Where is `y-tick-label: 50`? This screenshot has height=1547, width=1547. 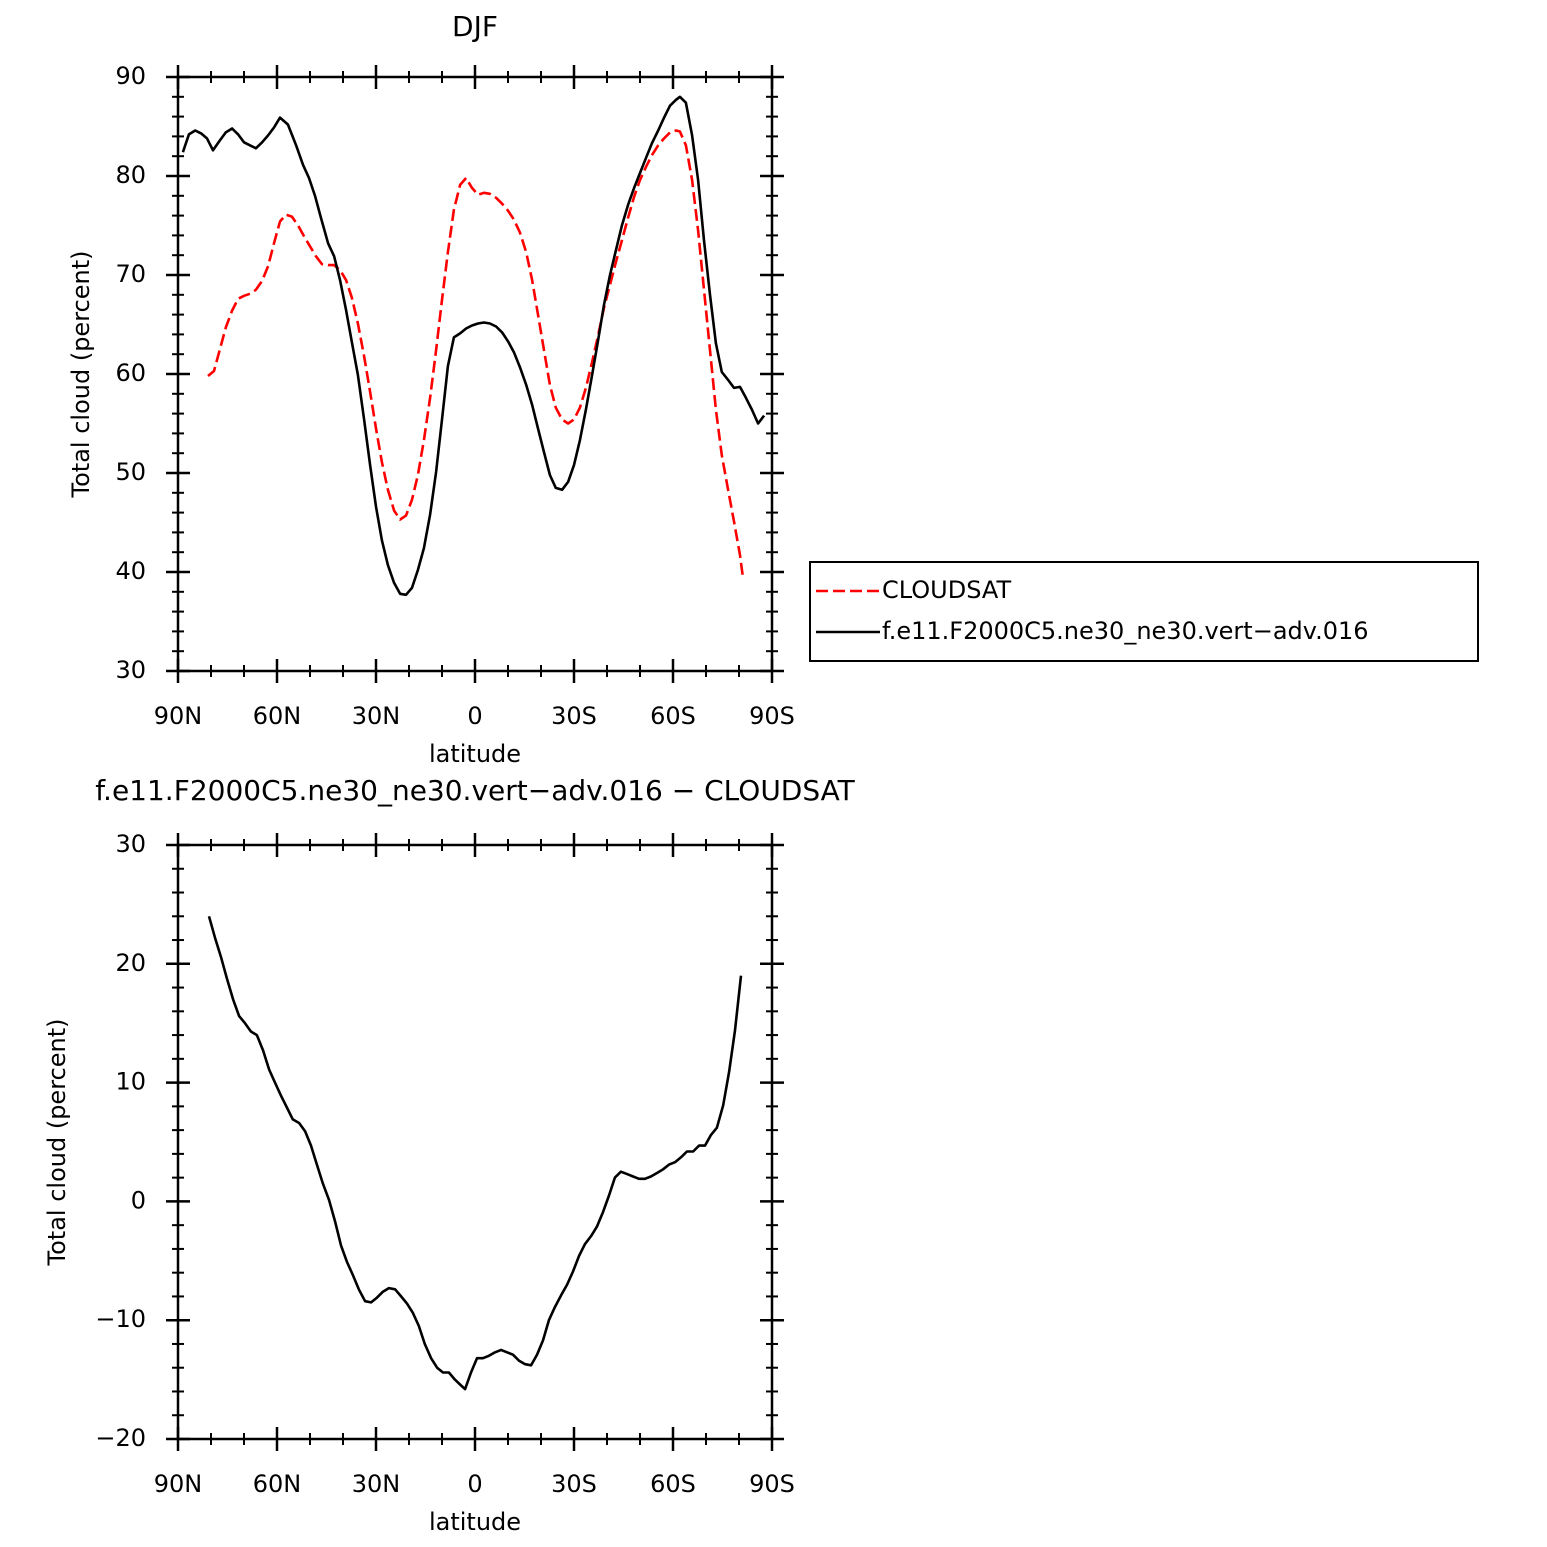 y-tick-label: 50 is located at coordinates (130, 472).